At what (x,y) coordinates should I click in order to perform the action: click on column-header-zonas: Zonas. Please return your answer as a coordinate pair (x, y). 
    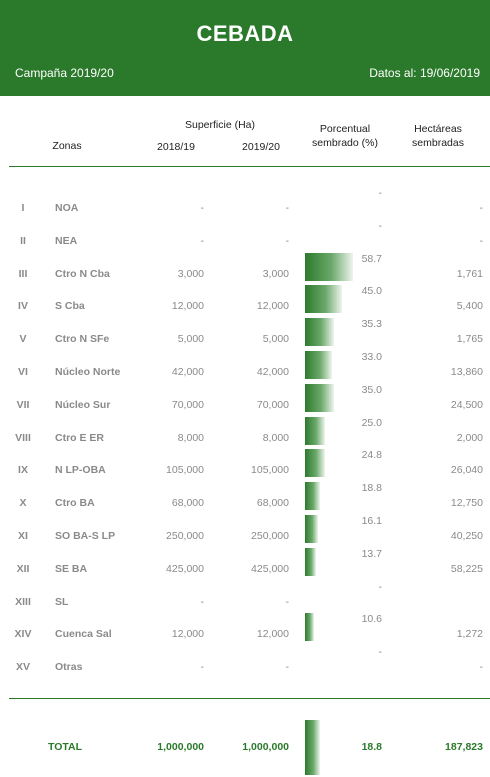
    Looking at the image, I should click on (67, 146).